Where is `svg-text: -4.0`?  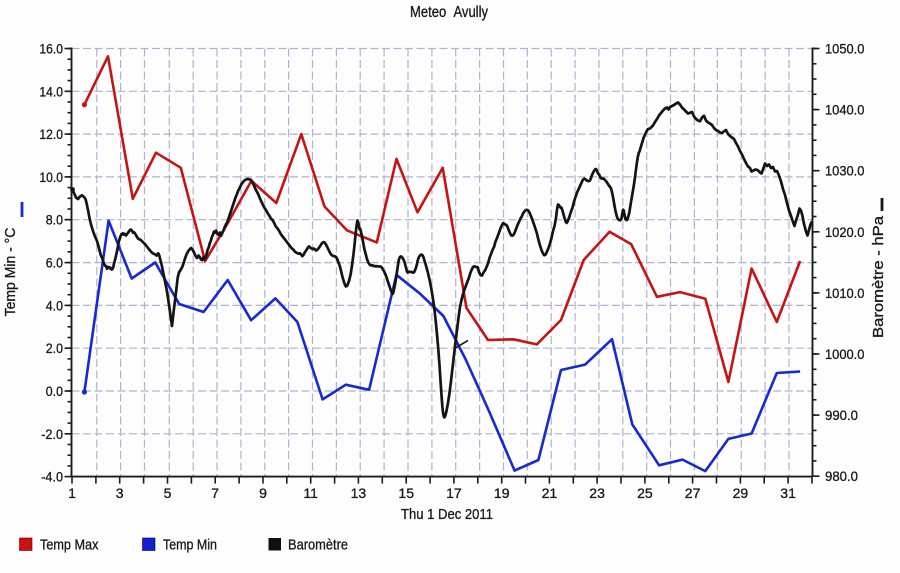
svg-text: -4.0 is located at coordinates (52, 477).